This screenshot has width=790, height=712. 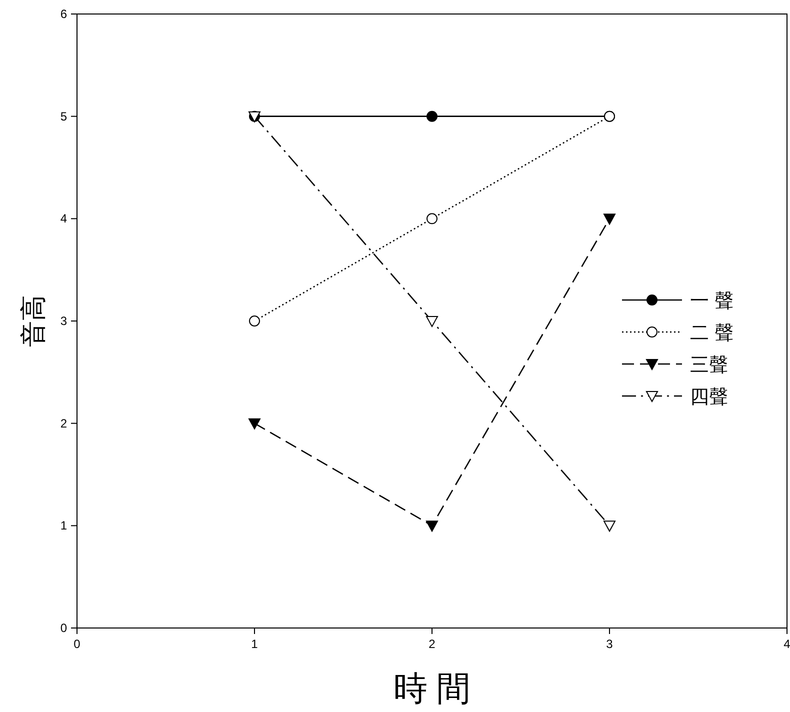 What do you see at coordinates (64, 116) in the screenshot?
I see `y-tick-label: 5` at bounding box center [64, 116].